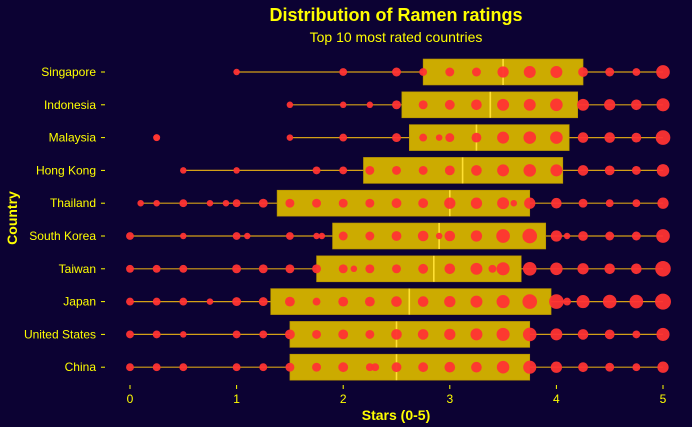 The height and width of the screenshot is (427, 692). What do you see at coordinates (77, 269) in the screenshot?
I see `y-tick-label-taiwan: Taiwan` at bounding box center [77, 269].